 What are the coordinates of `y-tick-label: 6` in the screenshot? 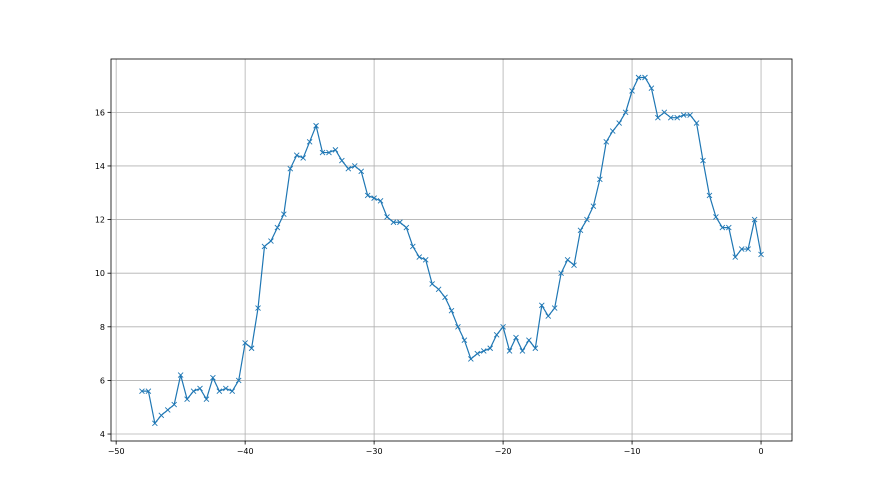 It's located at (102, 380).